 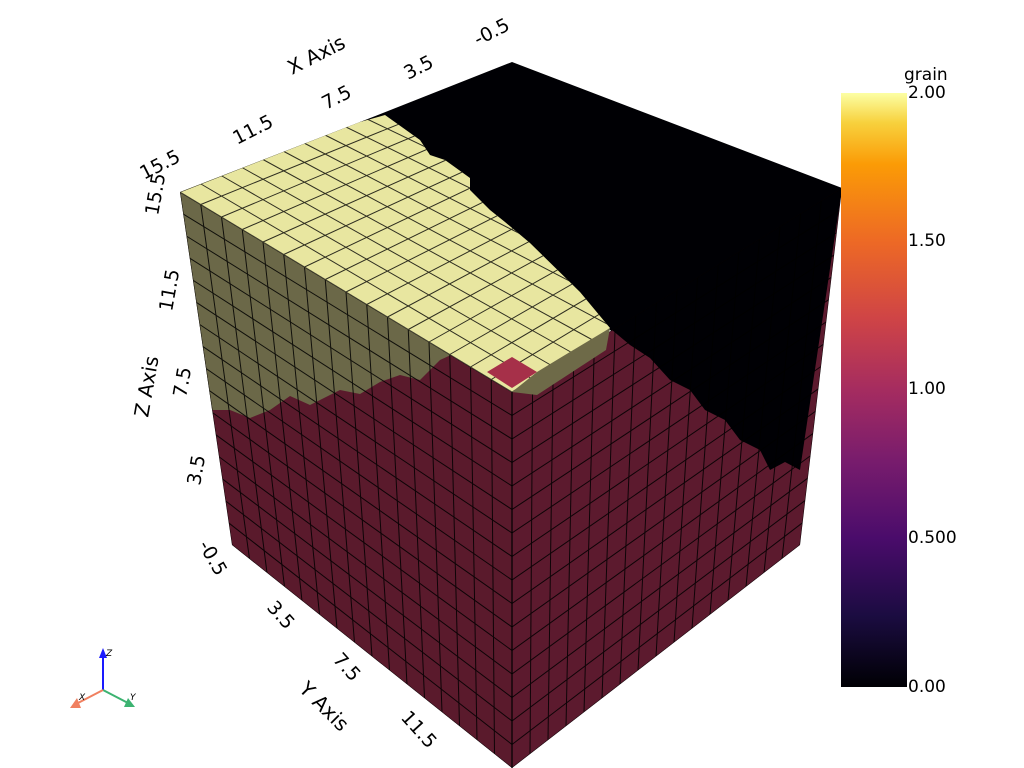 I want to click on z-tick-label: 3.5, so click(x=196, y=470).